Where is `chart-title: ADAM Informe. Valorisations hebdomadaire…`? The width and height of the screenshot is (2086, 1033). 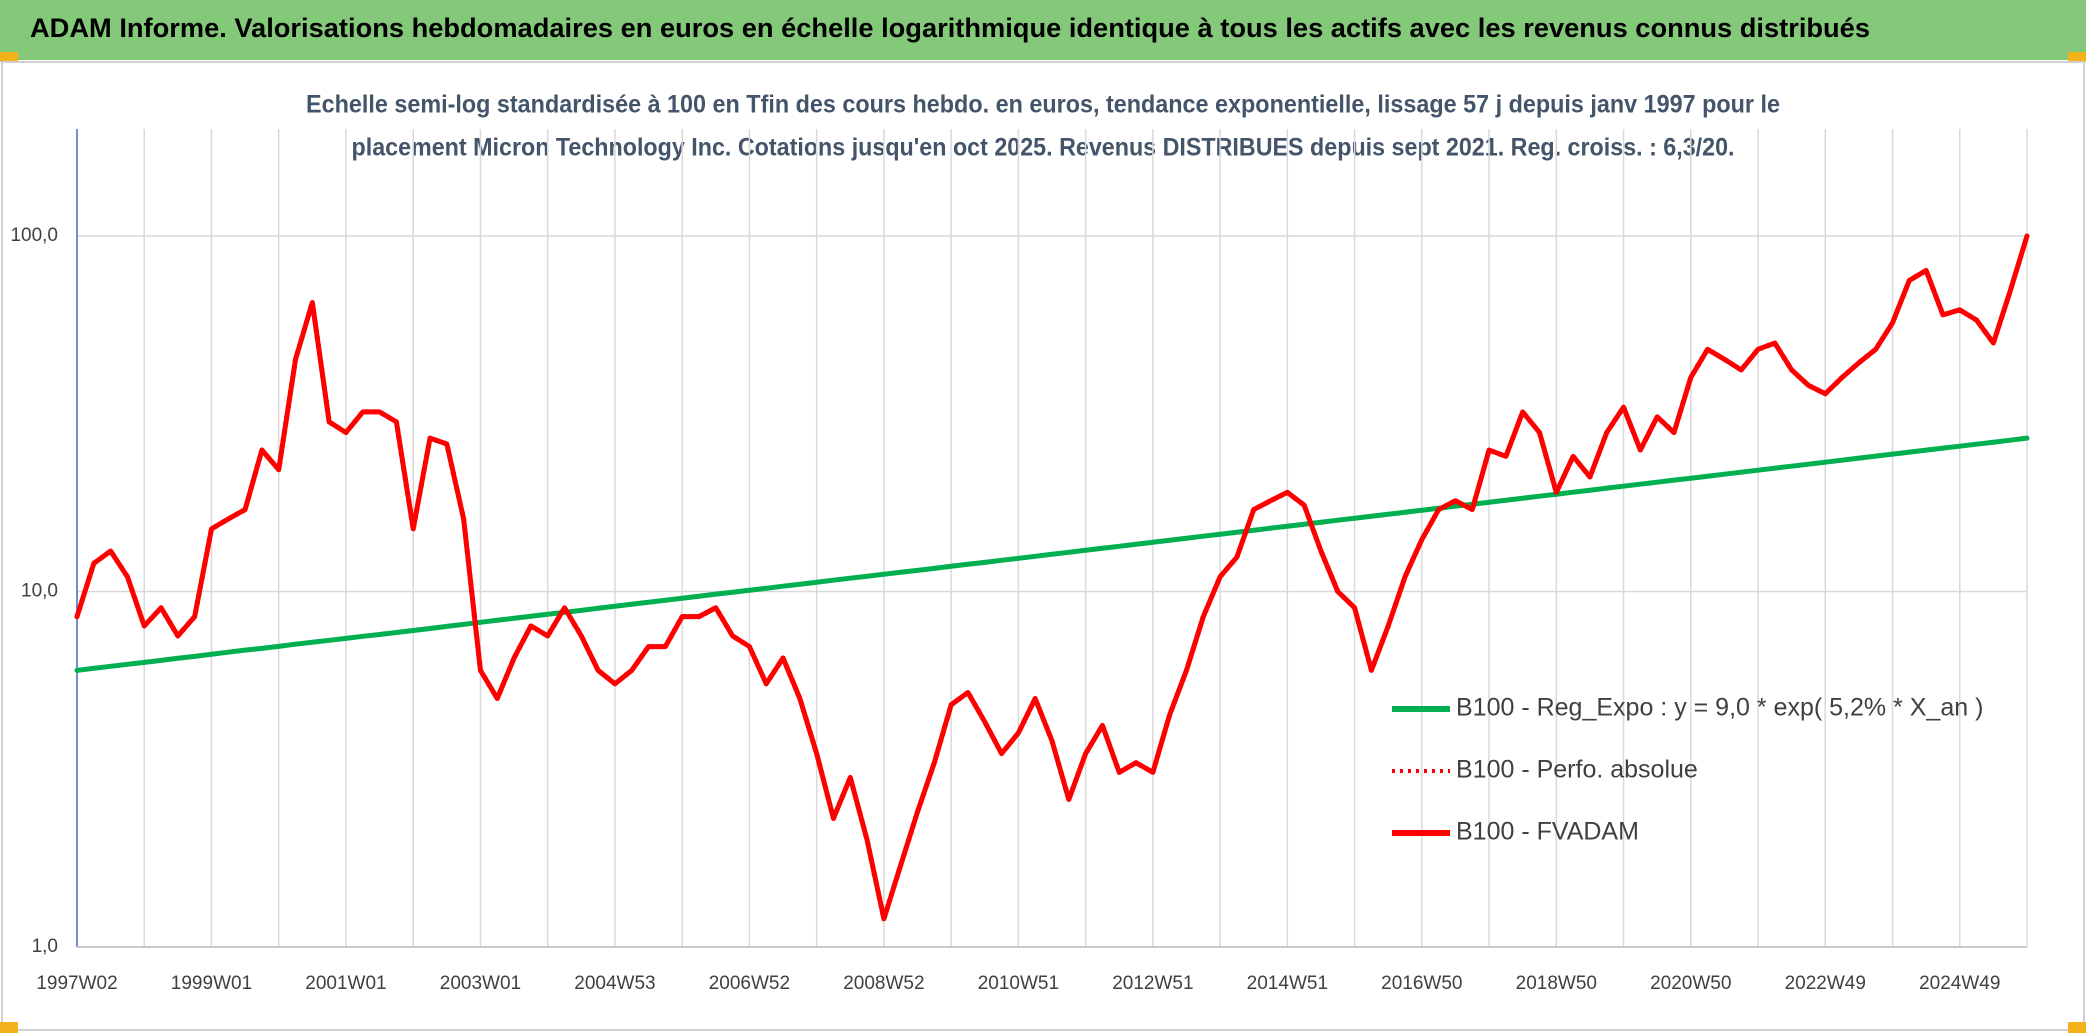
chart-title: ADAM Informe. Valorisations hebdomadaire… is located at coordinates (950, 28).